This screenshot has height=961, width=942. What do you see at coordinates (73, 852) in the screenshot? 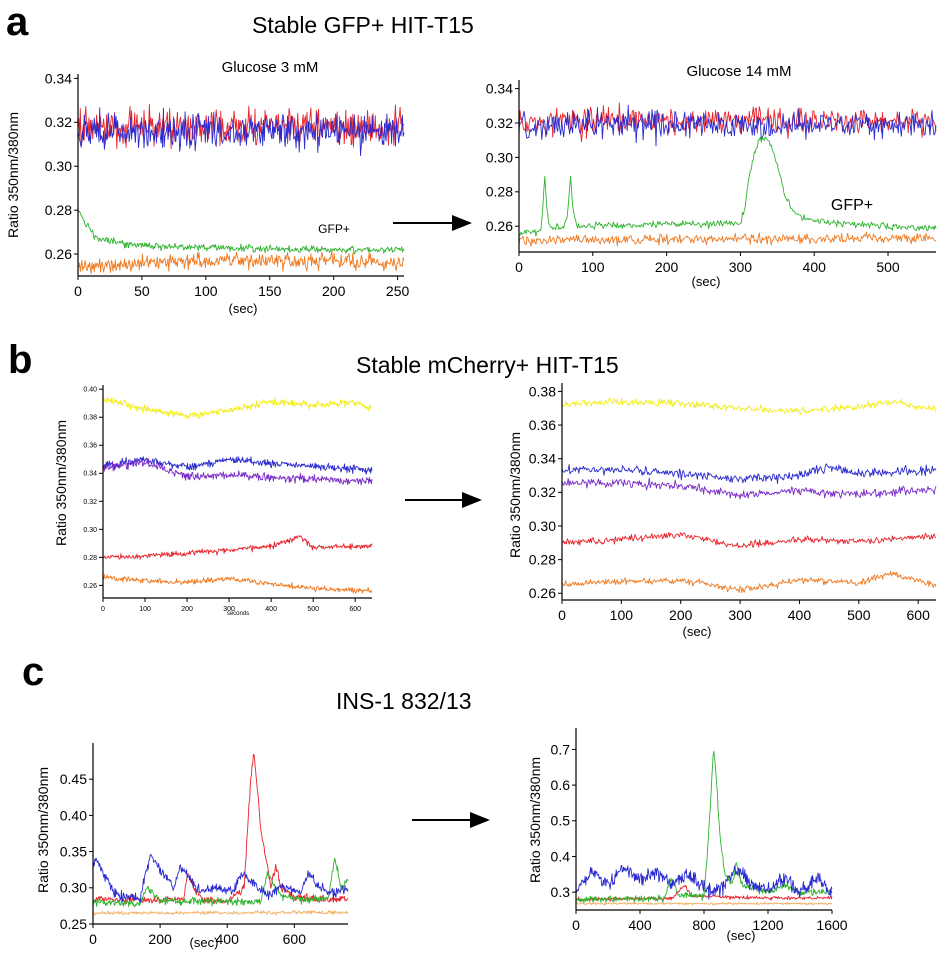
I see `y-tick-label: 0.35` at bounding box center [73, 852].